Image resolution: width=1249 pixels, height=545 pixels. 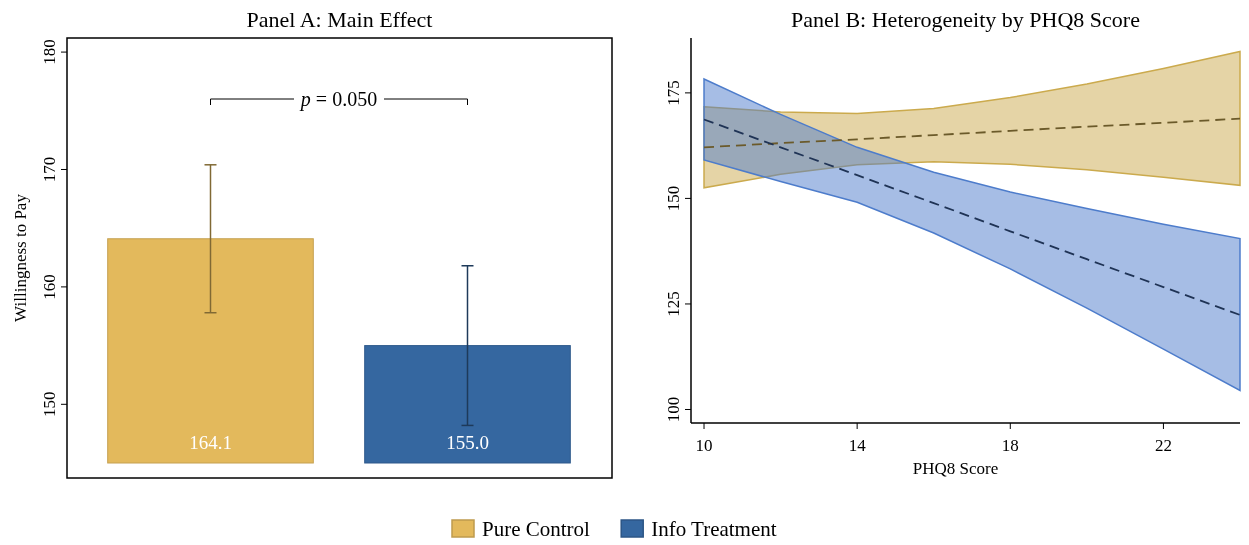 I want to click on data-label: 164.1, so click(x=210, y=442).